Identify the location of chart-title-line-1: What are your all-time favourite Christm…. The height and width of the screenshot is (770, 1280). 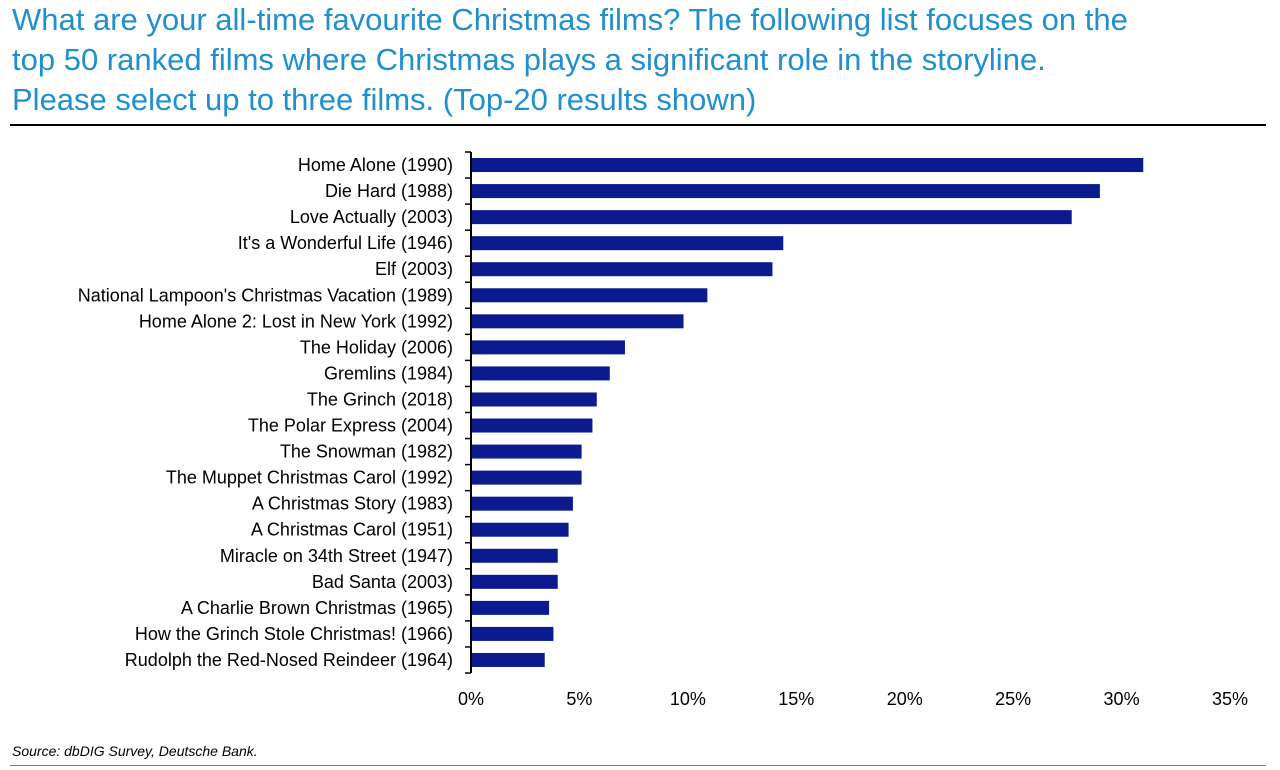
(570, 19).